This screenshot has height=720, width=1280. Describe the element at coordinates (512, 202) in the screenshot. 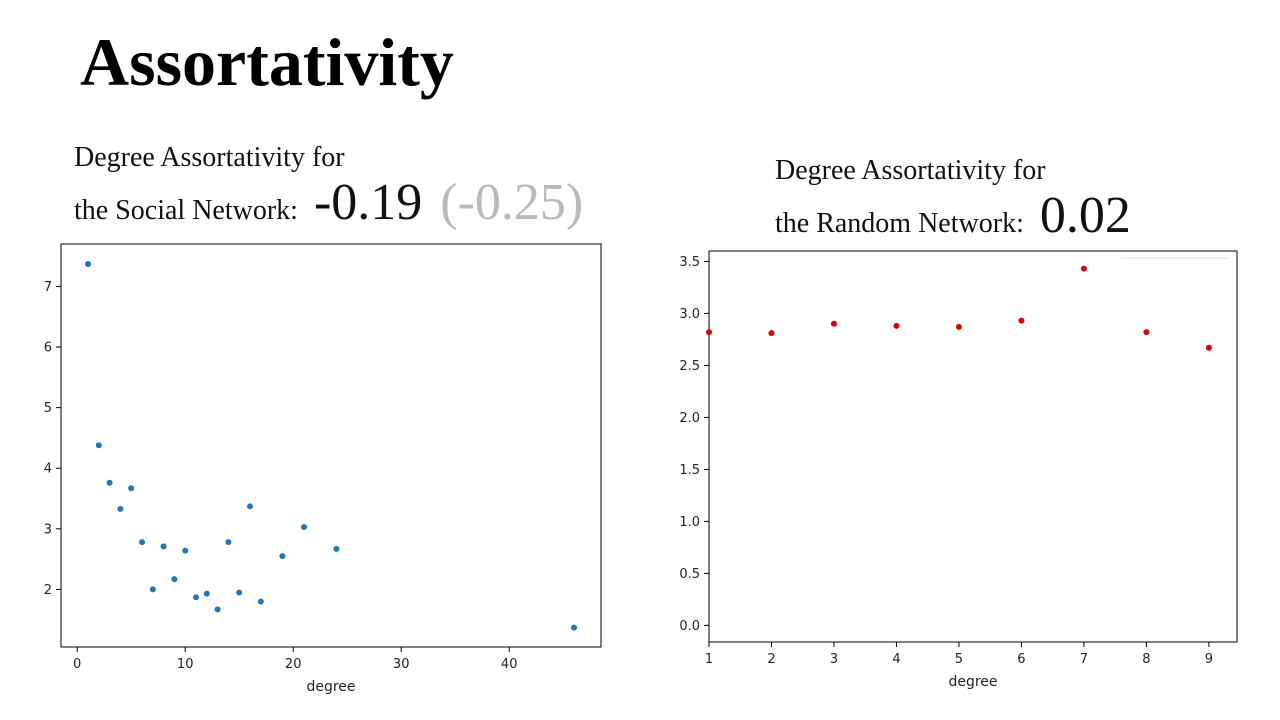

I see `social-assortativity-alt-value: (-0.25)` at that location.